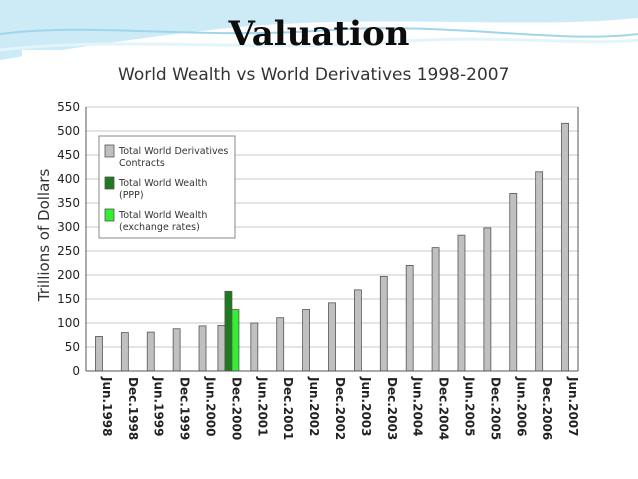 Image resolution: width=638 pixels, height=479 pixels. What do you see at coordinates (185, 408) in the screenshot?
I see `x-tick-label: Dec.1999` at bounding box center [185, 408].